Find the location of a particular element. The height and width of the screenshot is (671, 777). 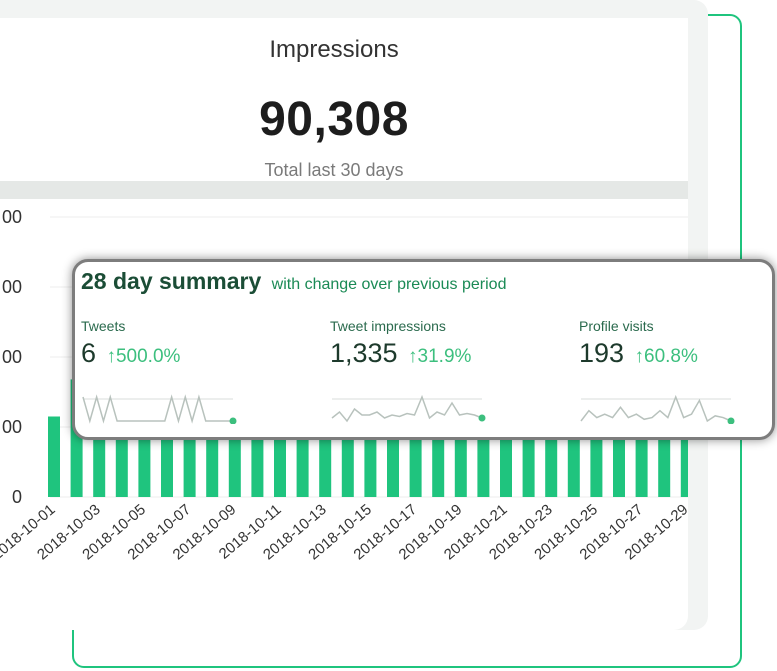

summary-subtitle: with change over previous period is located at coordinates (389, 284).